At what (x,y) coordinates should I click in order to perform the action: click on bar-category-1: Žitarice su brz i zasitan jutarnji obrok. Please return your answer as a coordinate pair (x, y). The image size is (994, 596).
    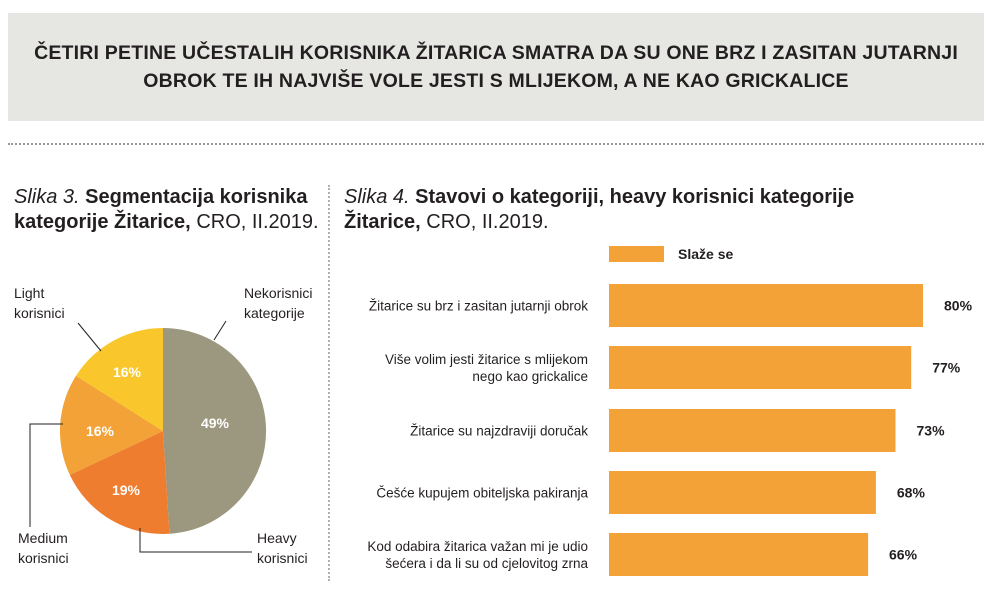
    Looking at the image, I should click on (478, 306).